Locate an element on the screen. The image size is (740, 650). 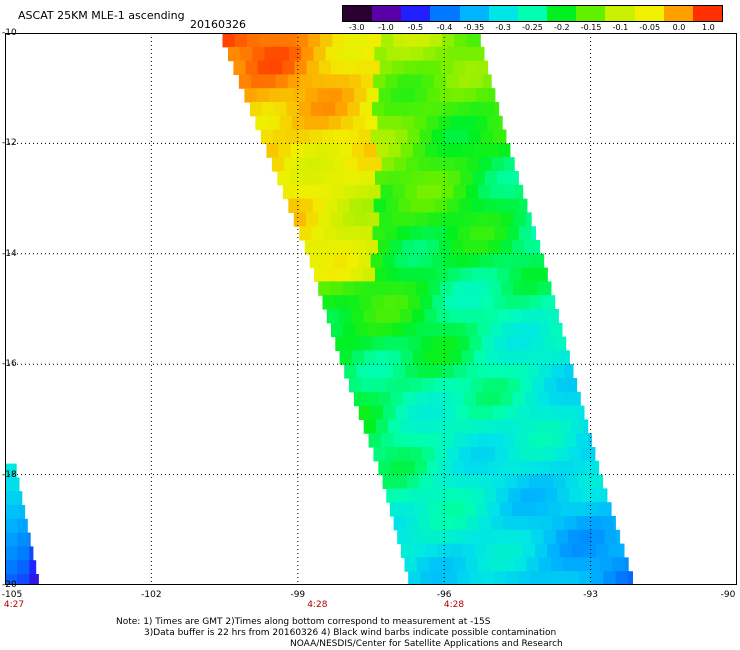
colorbar-label: -0.15 is located at coordinates (591, 27).